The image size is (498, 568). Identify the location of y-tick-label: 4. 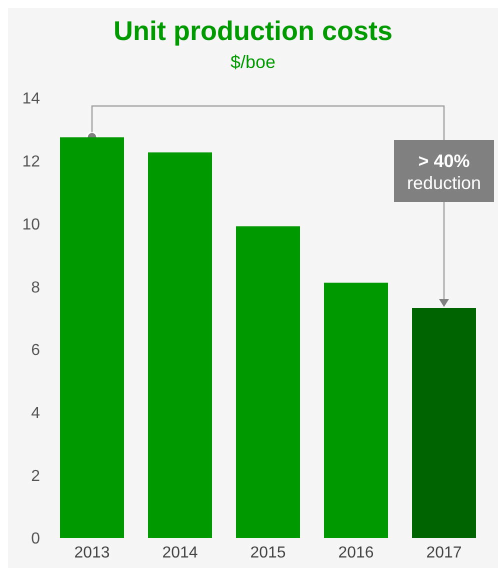
(35, 413).